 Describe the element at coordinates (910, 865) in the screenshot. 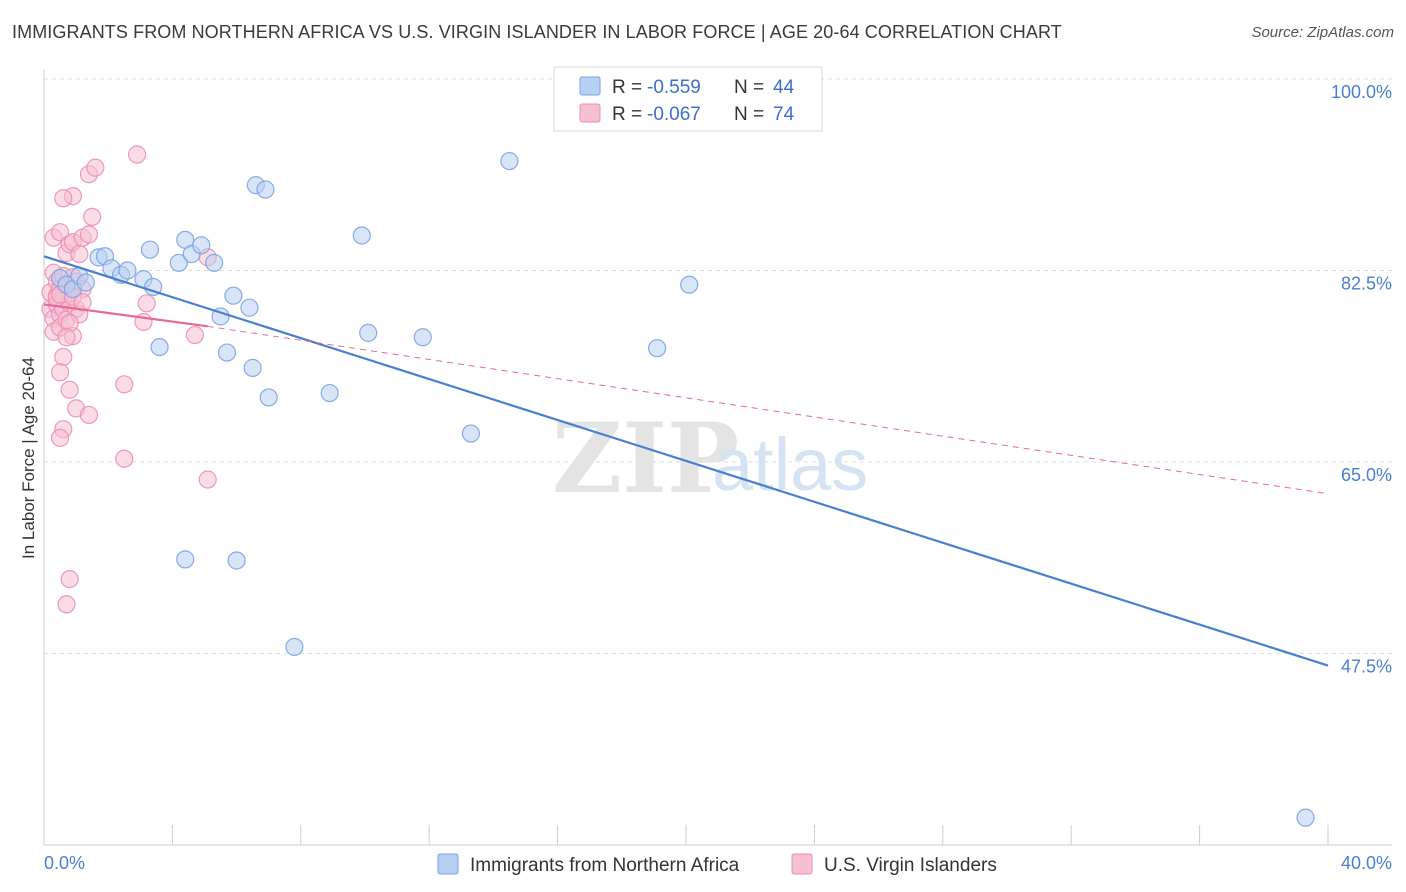

I see `bottom-legend-label-pink: U.S. Virgin Islanders` at that location.